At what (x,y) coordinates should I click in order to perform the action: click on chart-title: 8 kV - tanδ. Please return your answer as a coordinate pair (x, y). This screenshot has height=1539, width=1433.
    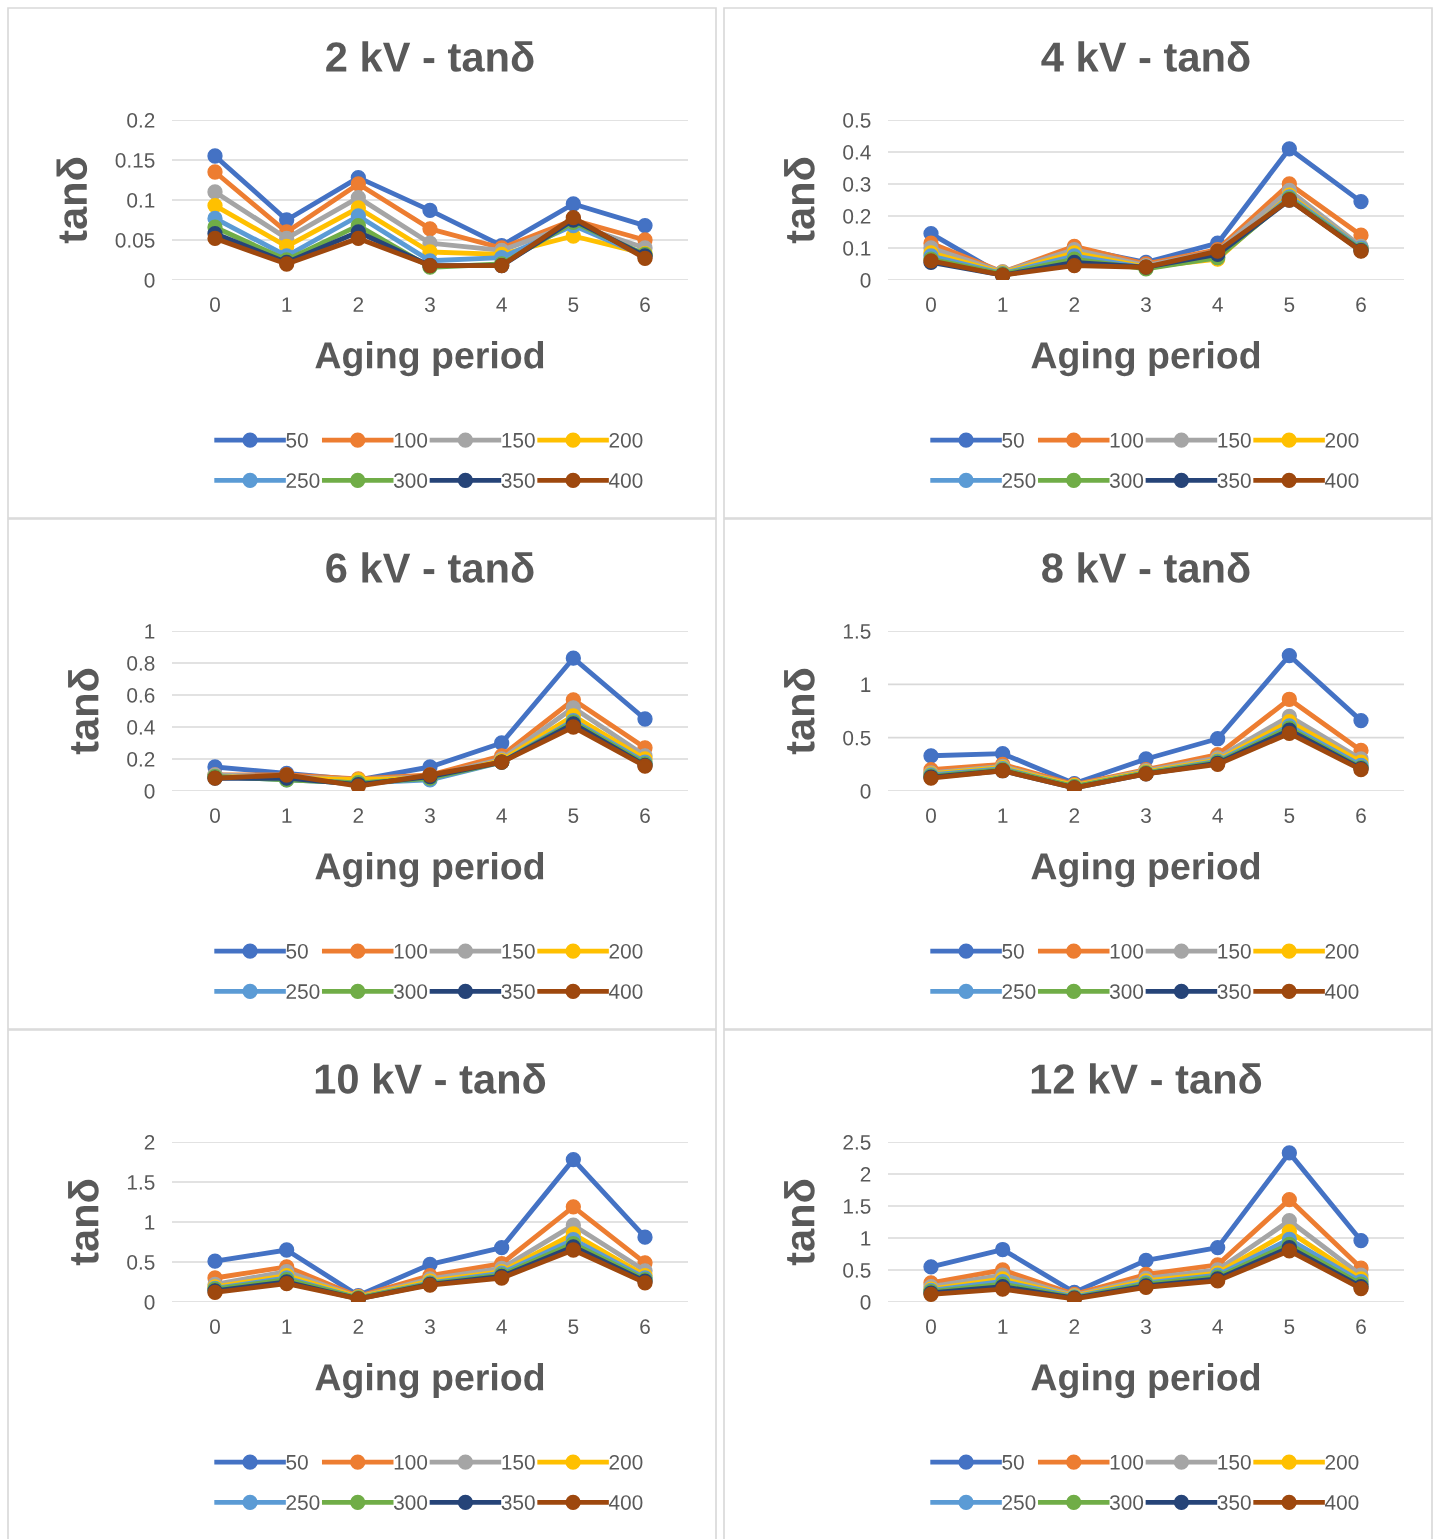
    Looking at the image, I should click on (1146, 567).